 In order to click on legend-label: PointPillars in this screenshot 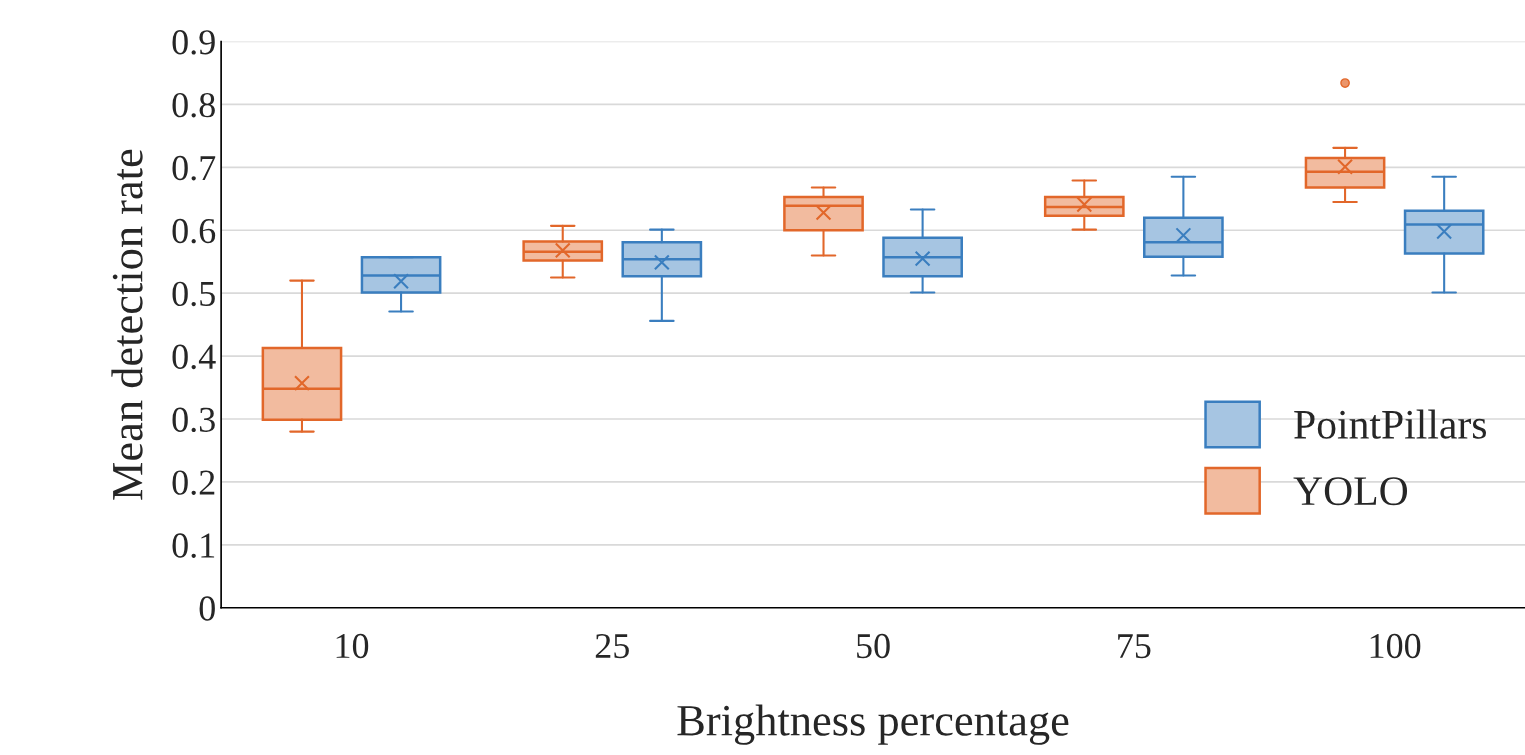, I will do `click(1390, 424)`.